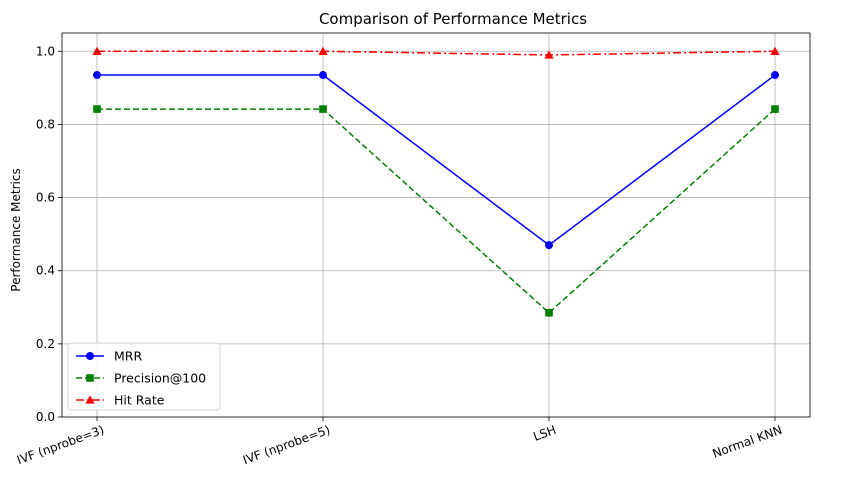 The image size is (853, 486). Describe the element at coordinates (436, 53) in the screenshot. I see `series-line-hit-rate` at that location.